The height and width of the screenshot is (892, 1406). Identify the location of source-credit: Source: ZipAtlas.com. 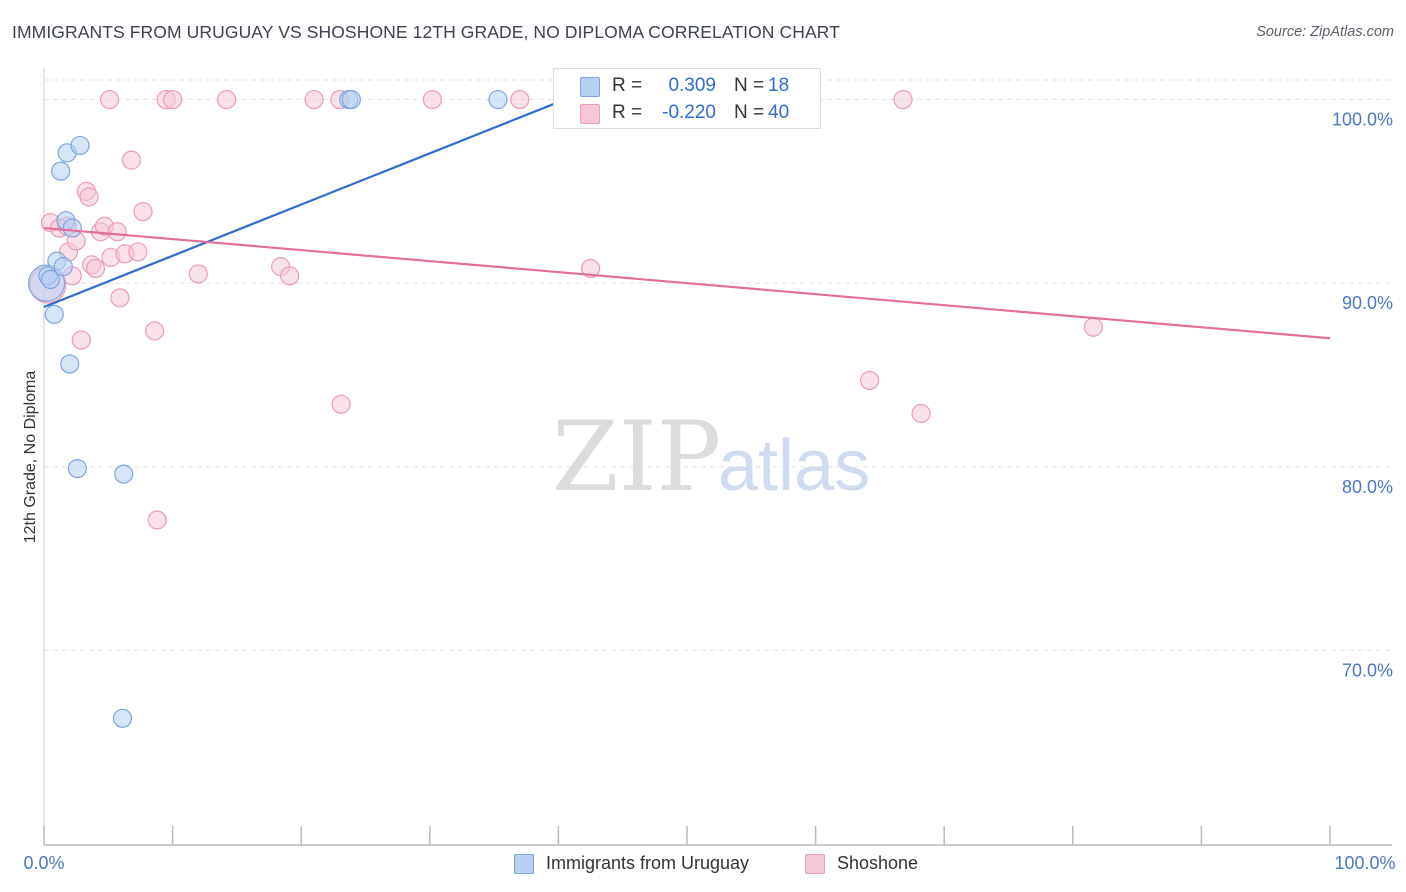
(1325, 32).